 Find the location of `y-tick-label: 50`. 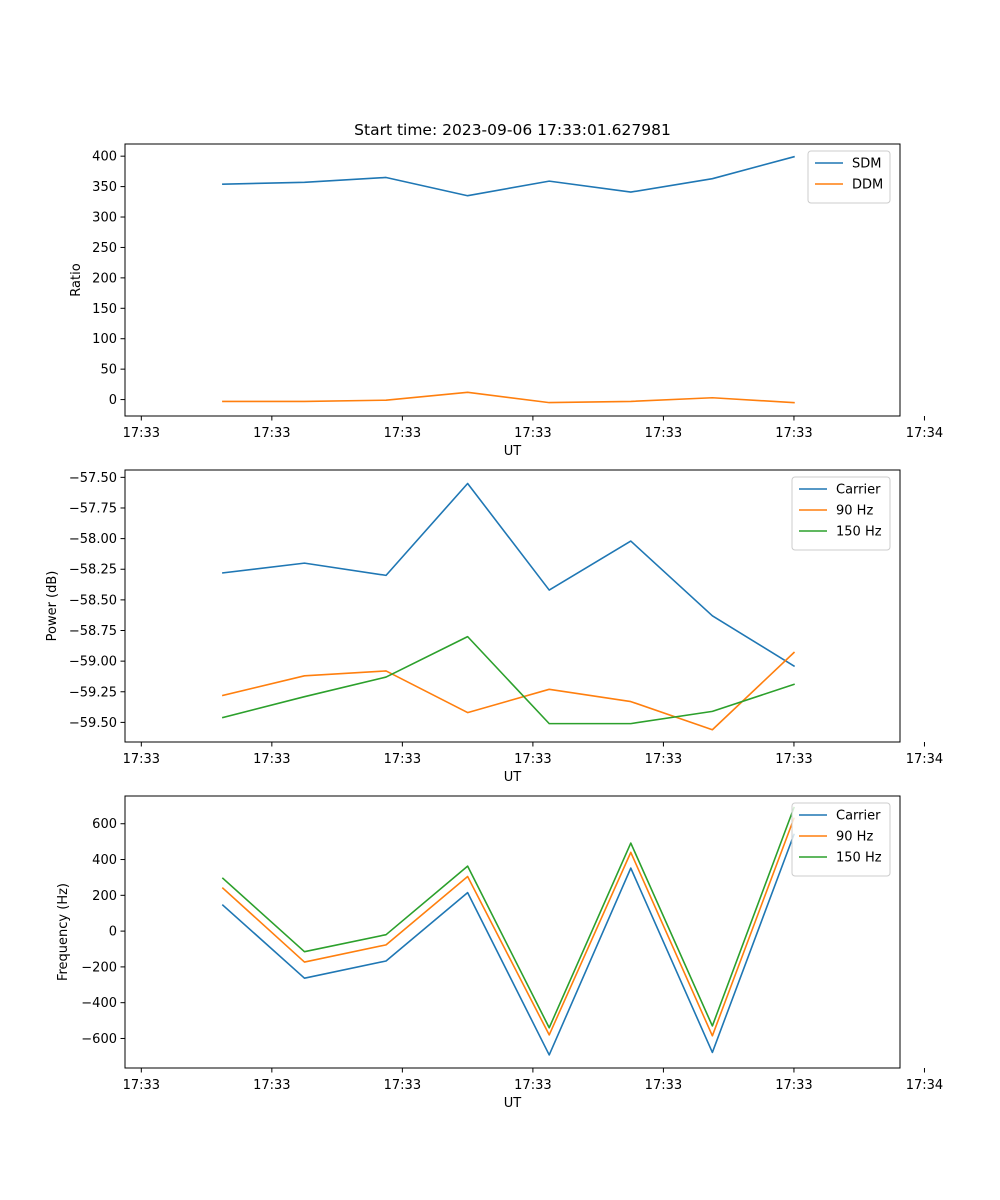

y-tick-label: 50 is located at coordinates (108, 370).